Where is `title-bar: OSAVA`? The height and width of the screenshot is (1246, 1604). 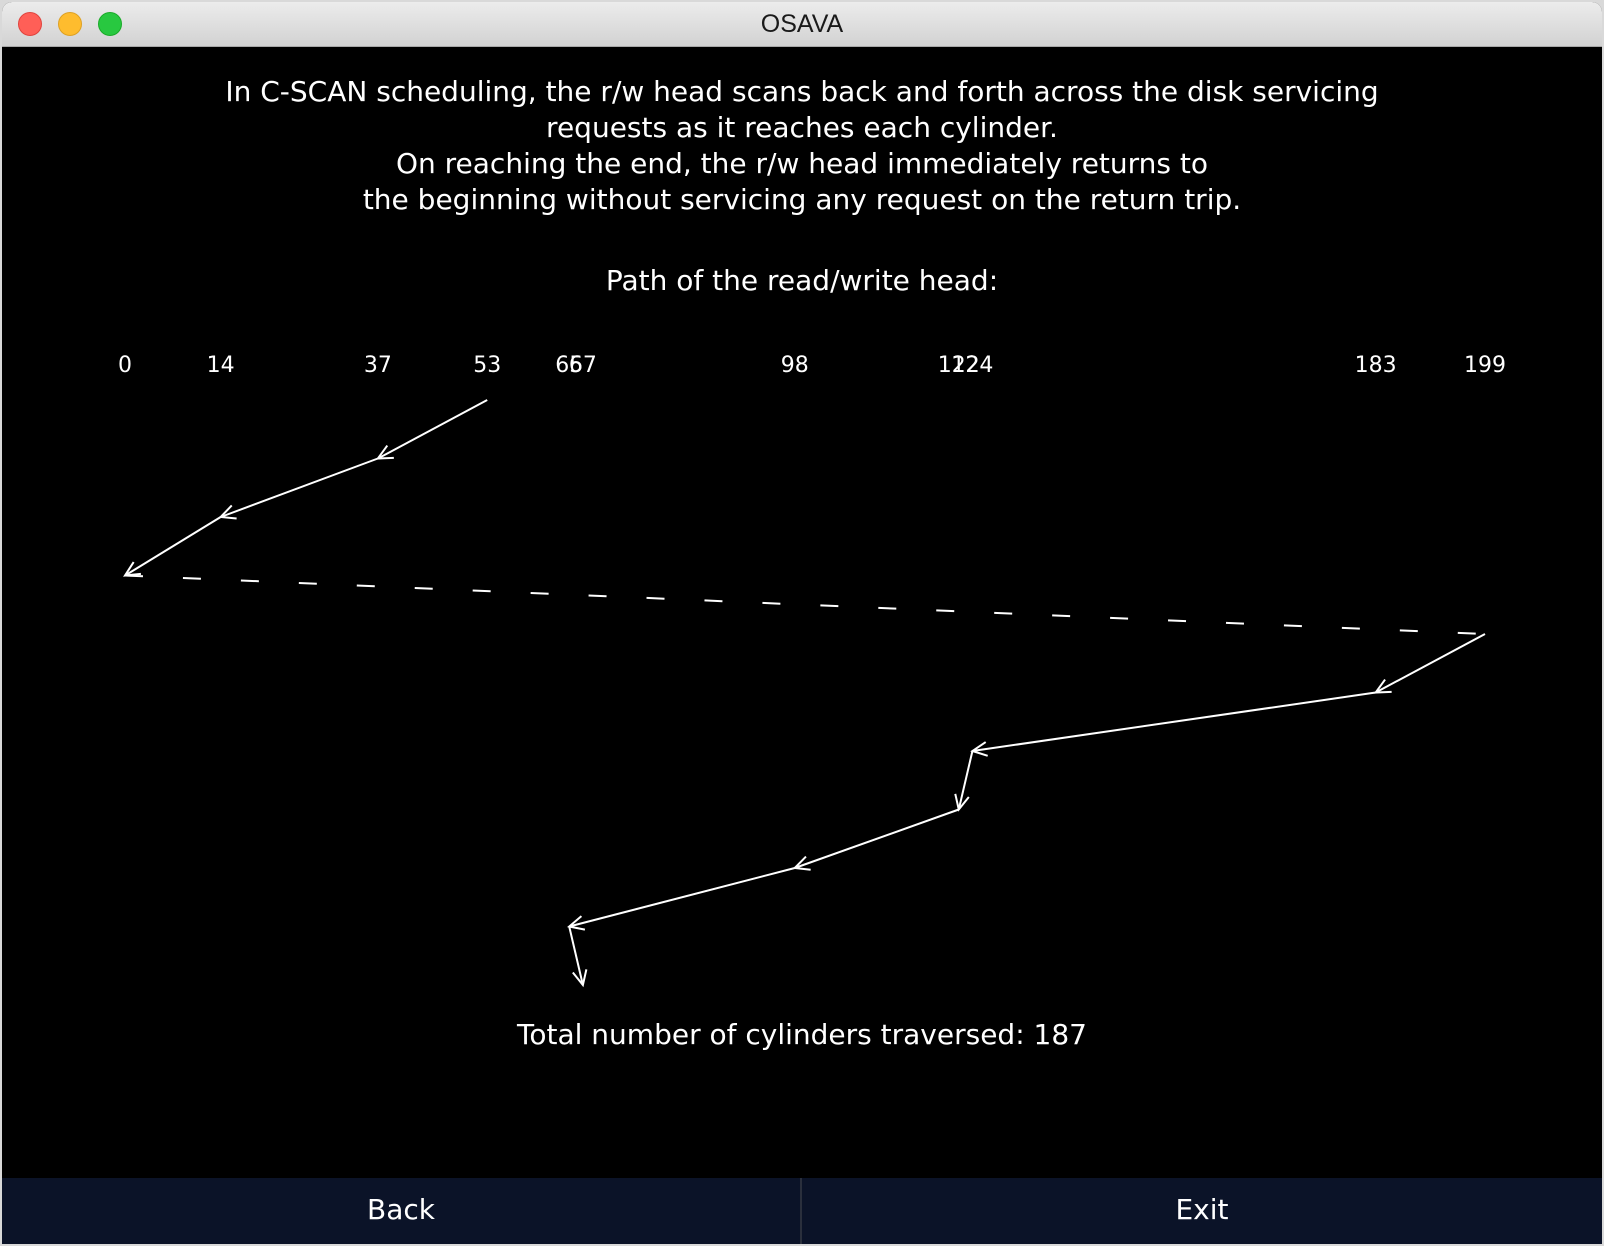
title-bar: OSAVA is located at coordinates (802, 24).